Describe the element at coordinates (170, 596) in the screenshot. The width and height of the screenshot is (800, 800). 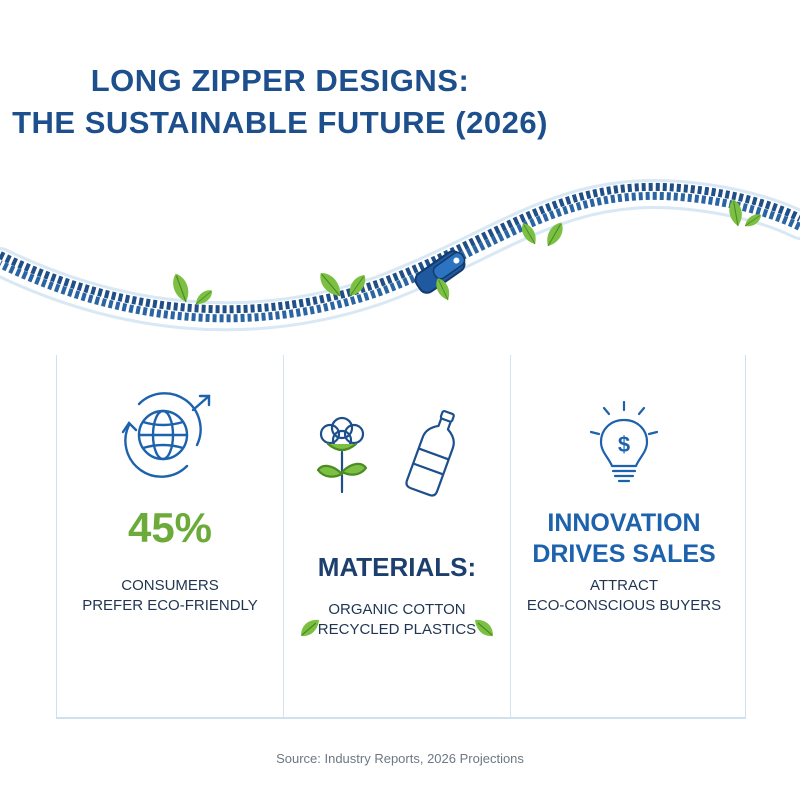
I see `panel-subtext: CONSUMERS PREFER ECO-FRIENDLY` at that location.